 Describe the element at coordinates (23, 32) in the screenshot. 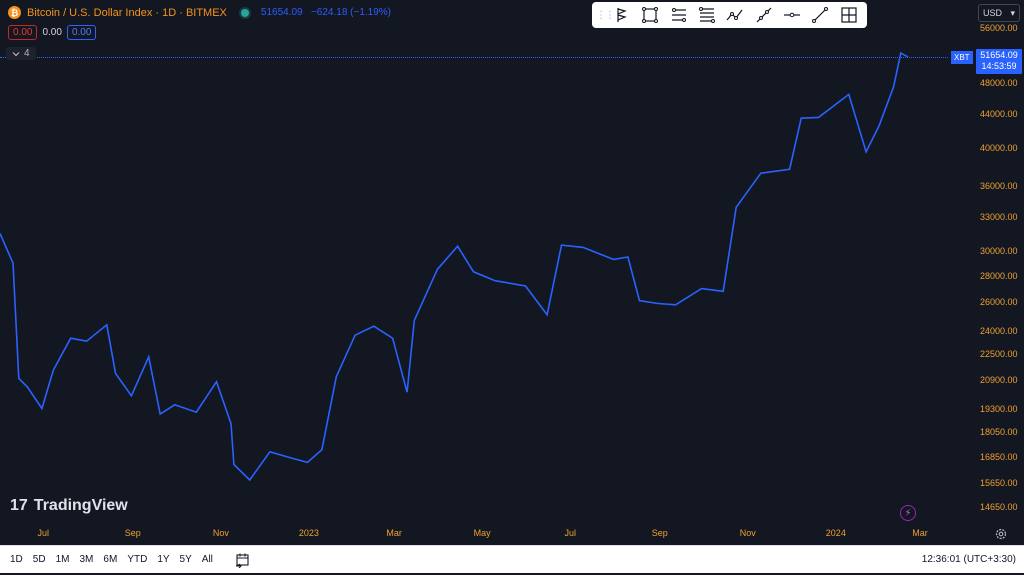

I see `indicator-value-red: 0.00` at that location.